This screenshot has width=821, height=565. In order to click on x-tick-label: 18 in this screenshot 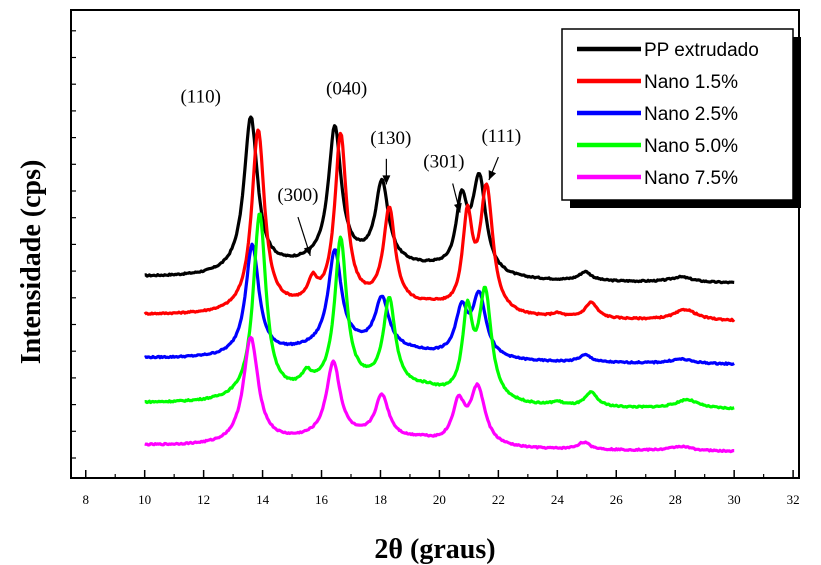, I will do `click(380, 499)`.